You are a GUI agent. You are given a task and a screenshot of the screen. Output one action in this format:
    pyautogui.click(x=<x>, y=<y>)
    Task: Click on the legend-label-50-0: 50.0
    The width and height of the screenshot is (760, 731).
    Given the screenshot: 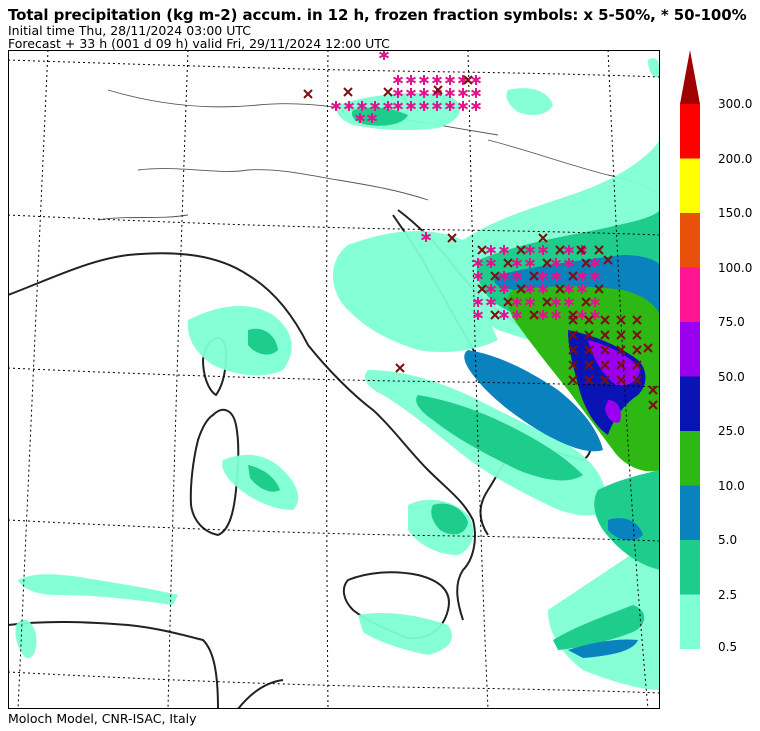 What is the action you would take?
    pyautogui.click(x=731, y=376)
    